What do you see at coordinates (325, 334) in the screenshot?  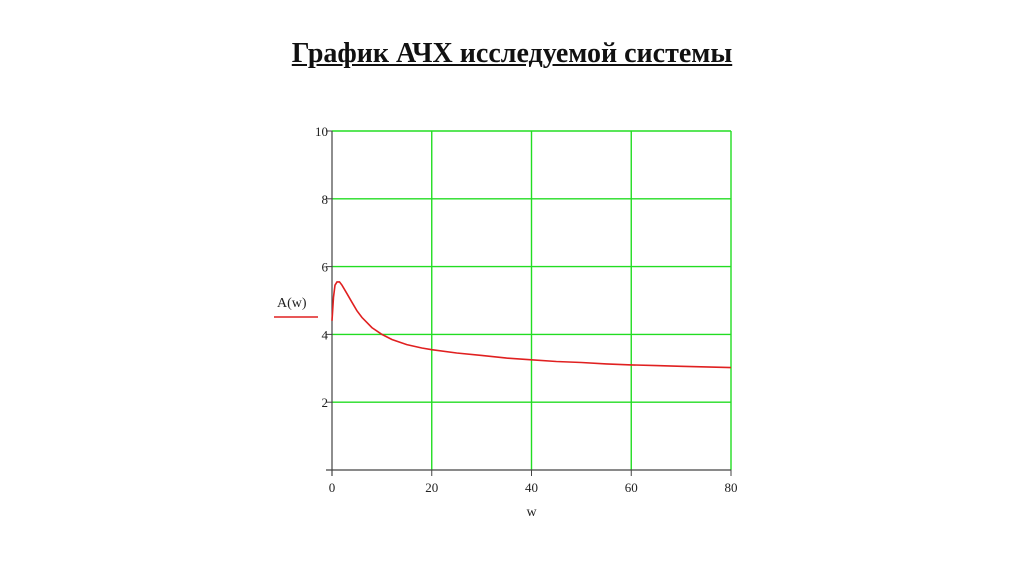 I see `y-tick-label: 4` at bounding box center [325, 334].